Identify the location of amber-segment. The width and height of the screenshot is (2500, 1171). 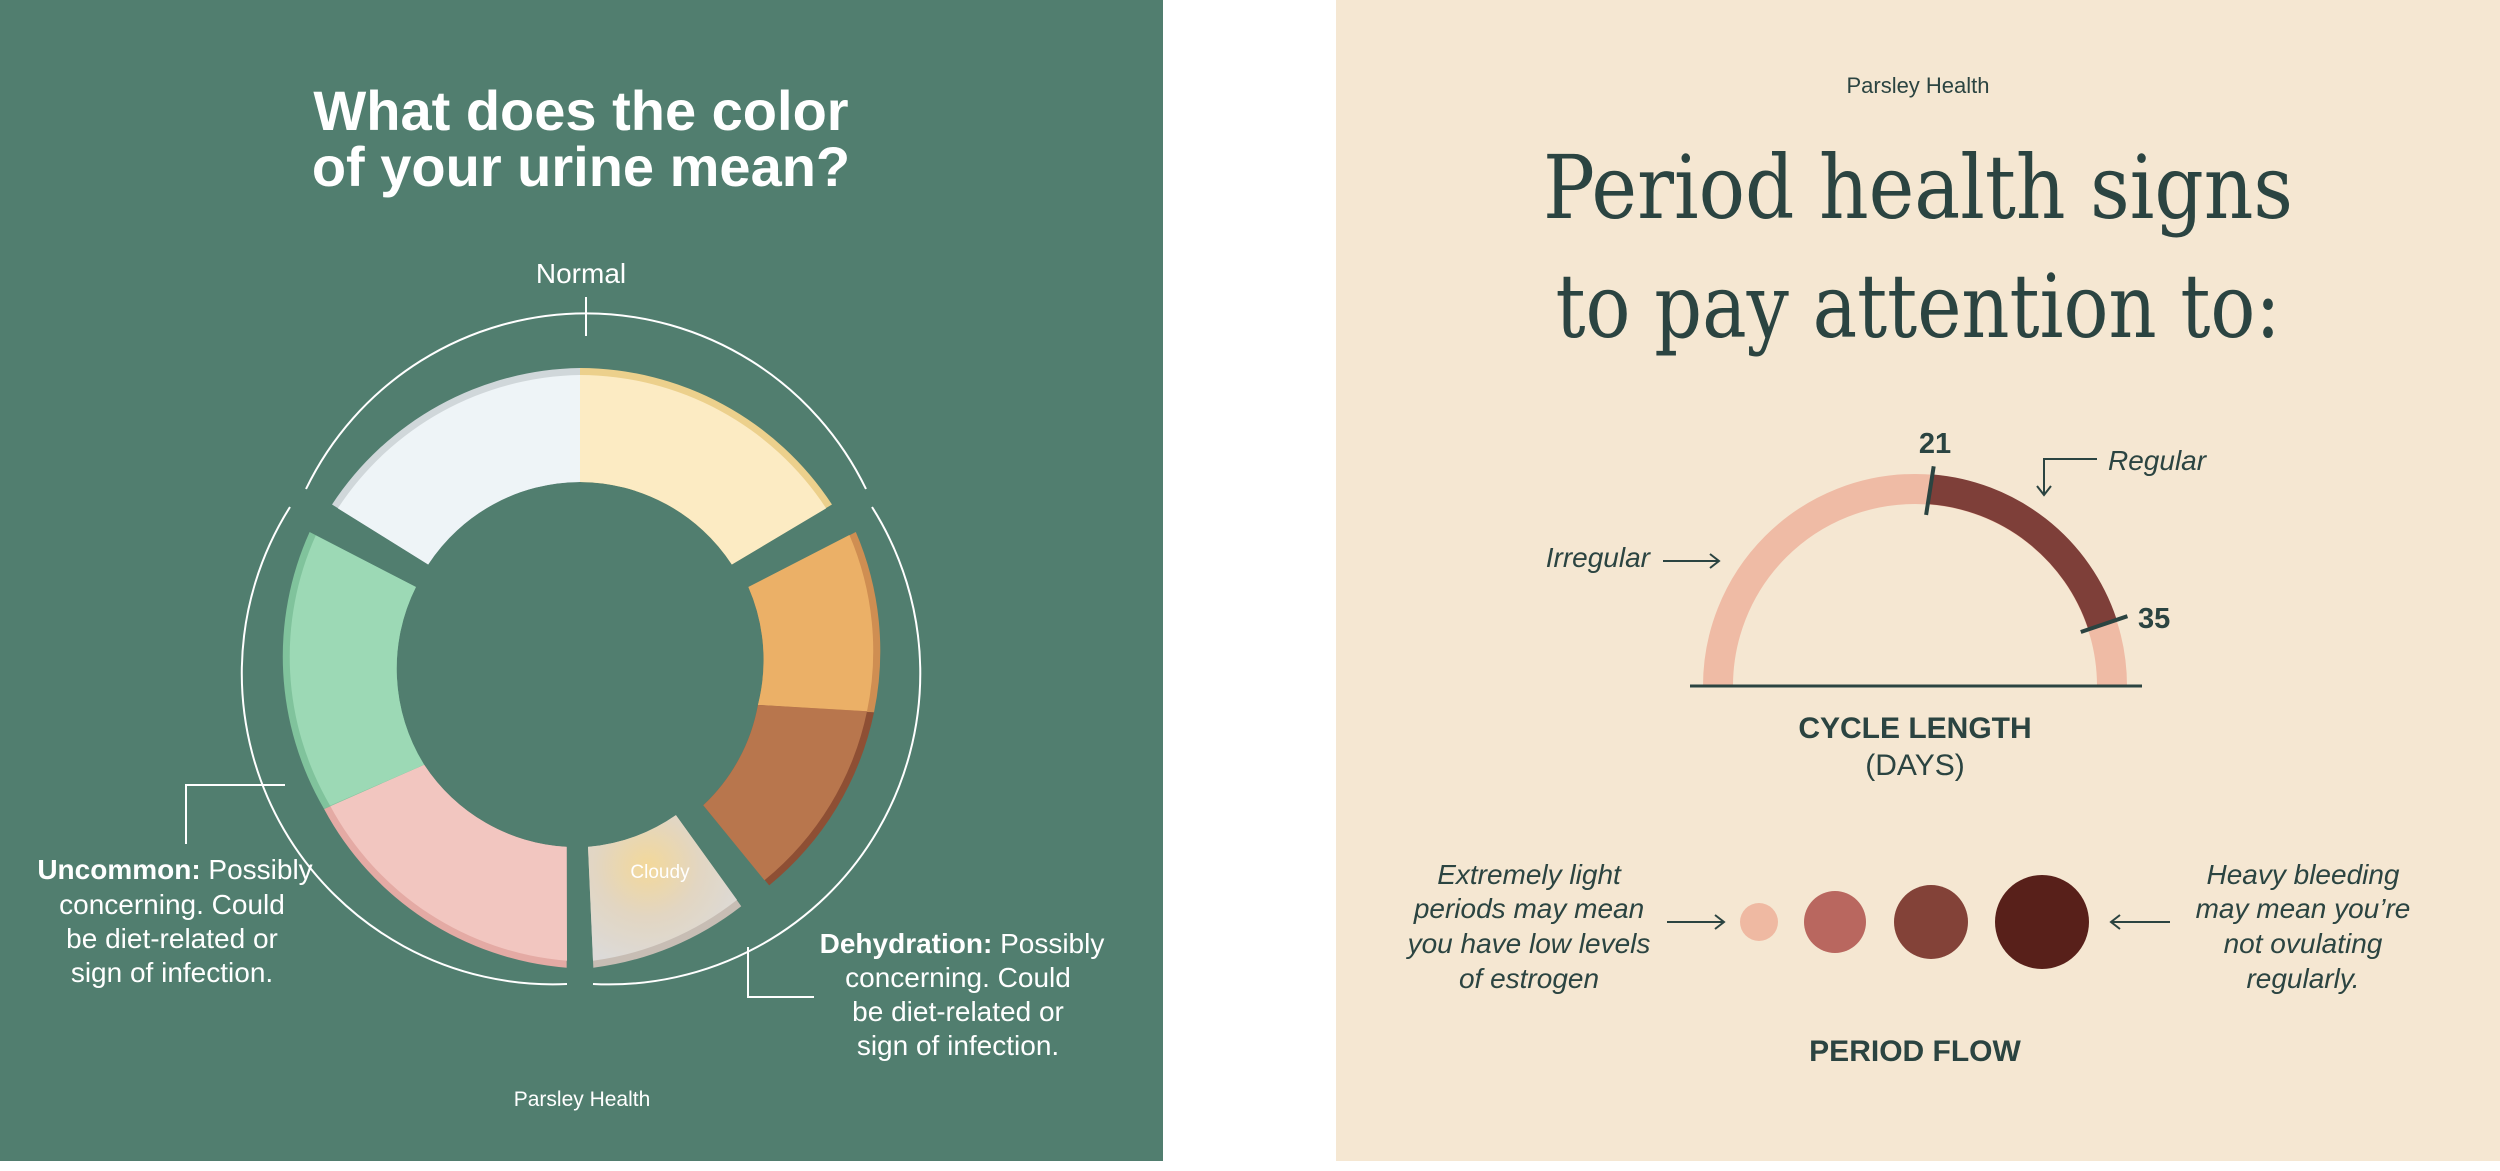
(811, 623).